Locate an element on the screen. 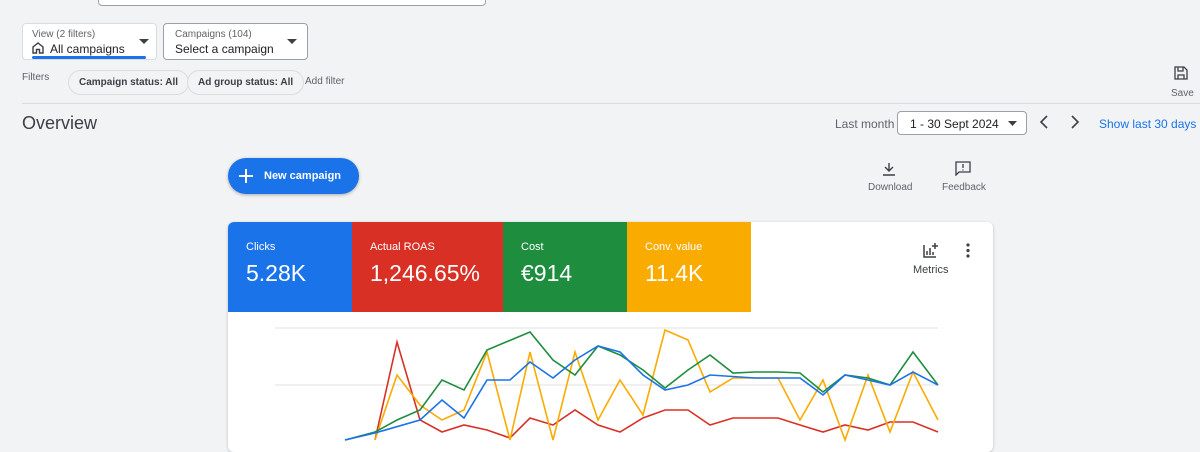 Image resolution: width=1200 pixels, height=452 pixels. home-icon is located at coordinates (38, 48).